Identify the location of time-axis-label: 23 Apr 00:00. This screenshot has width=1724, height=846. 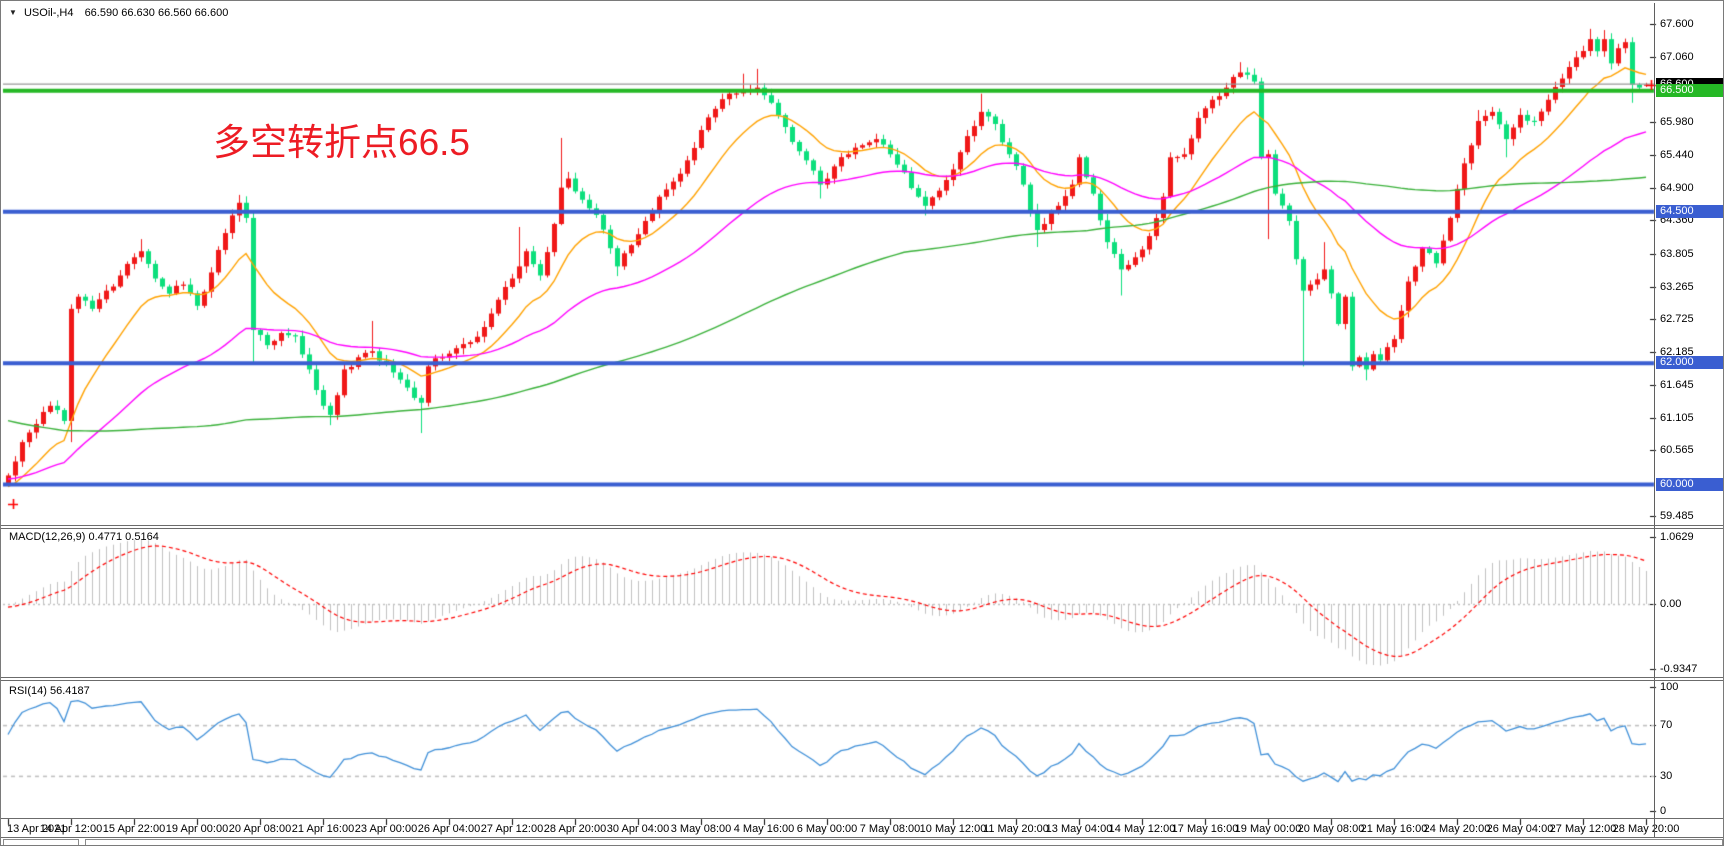
(386, 829).